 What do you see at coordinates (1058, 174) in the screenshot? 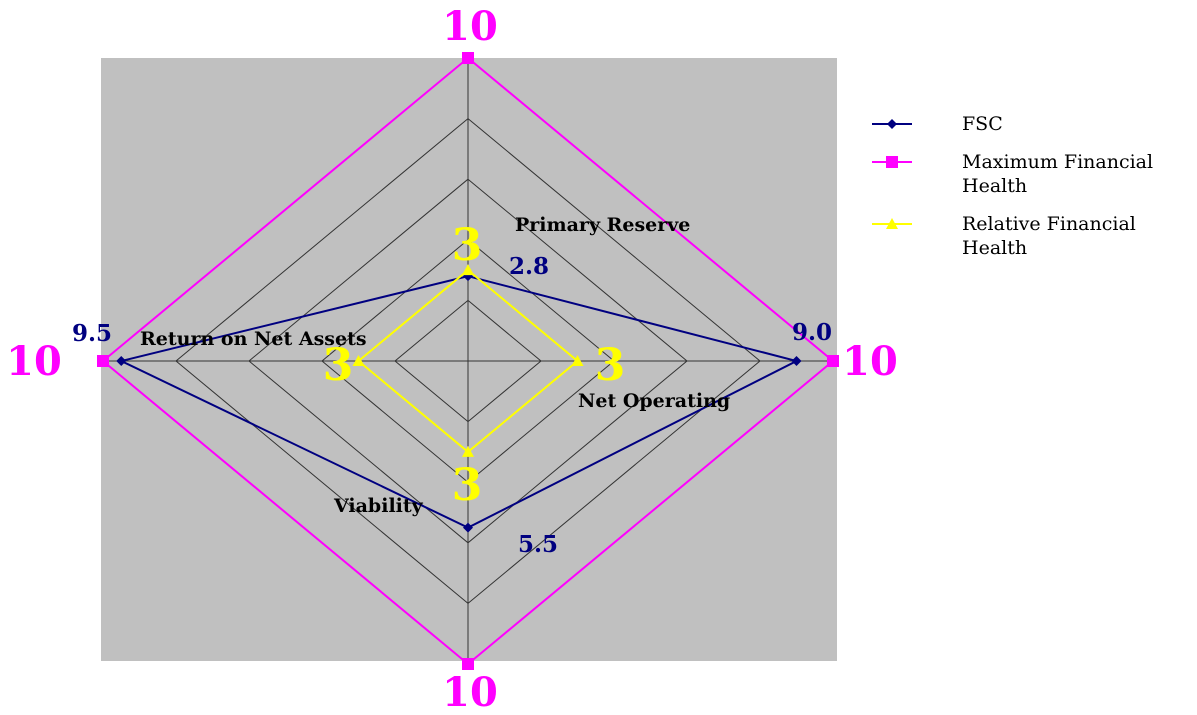
I see `legend-label-maximum: Maximum Financial Health` at bounding box center [1058, 174].